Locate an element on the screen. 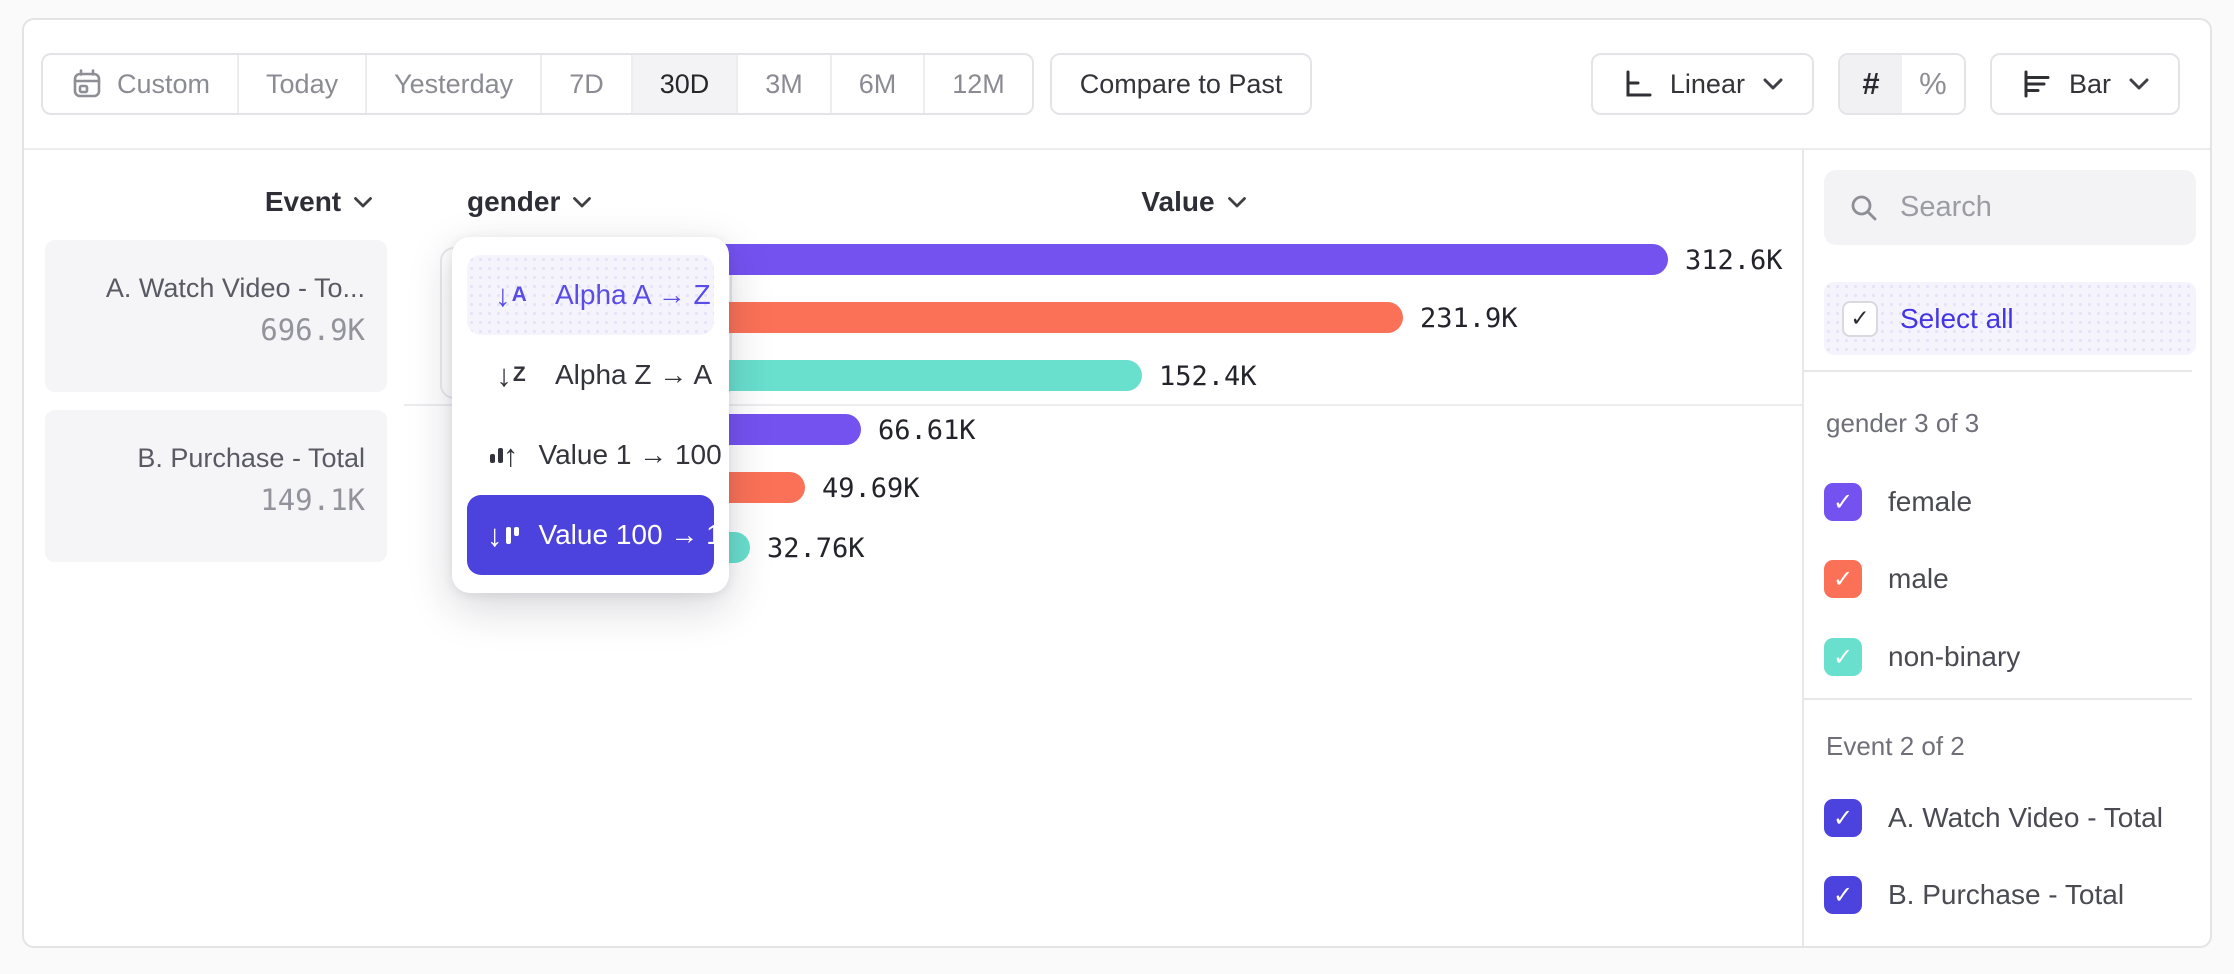  watch-video-checkbox is located at coordinates (1843, 818).